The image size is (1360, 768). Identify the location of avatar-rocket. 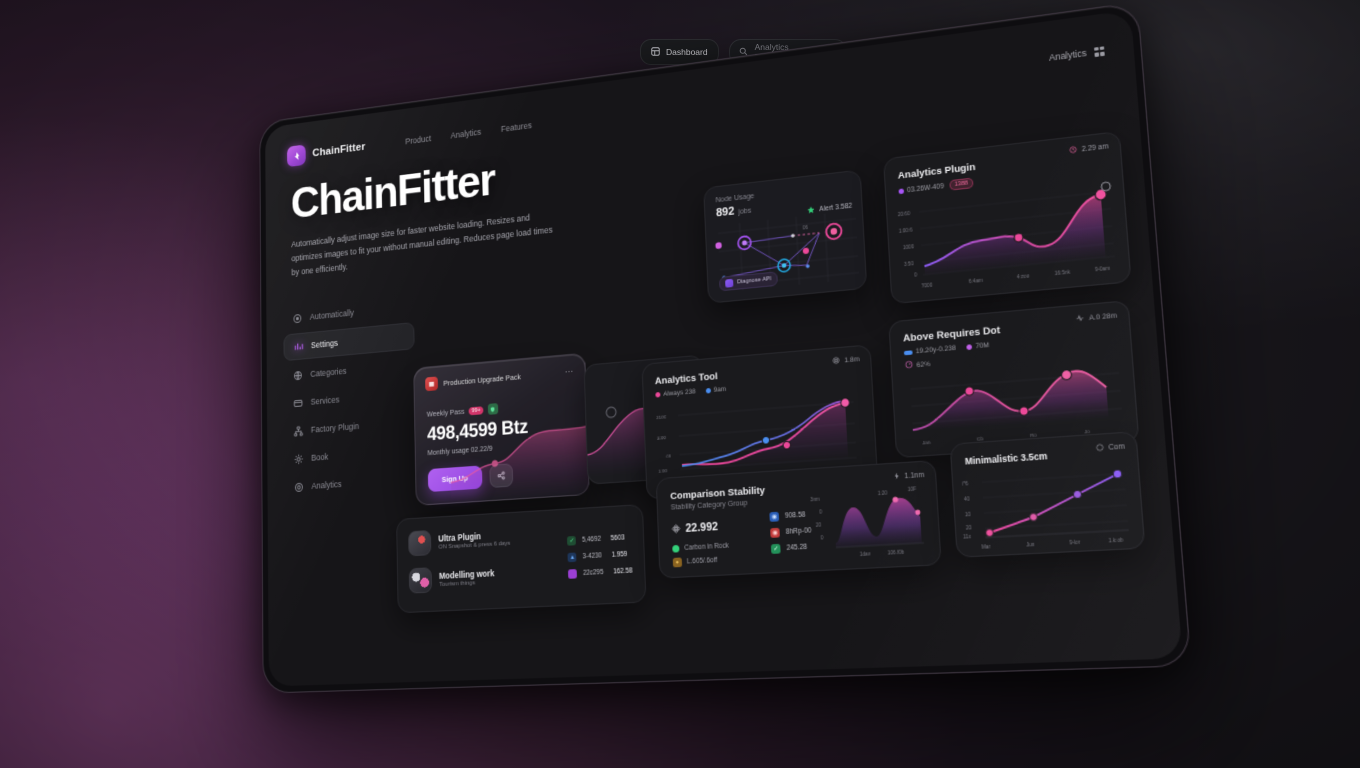
(420, 543).